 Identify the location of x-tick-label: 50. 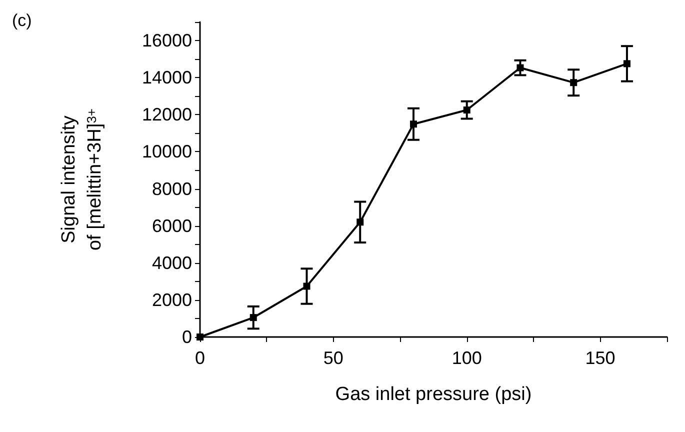
(333, 358).